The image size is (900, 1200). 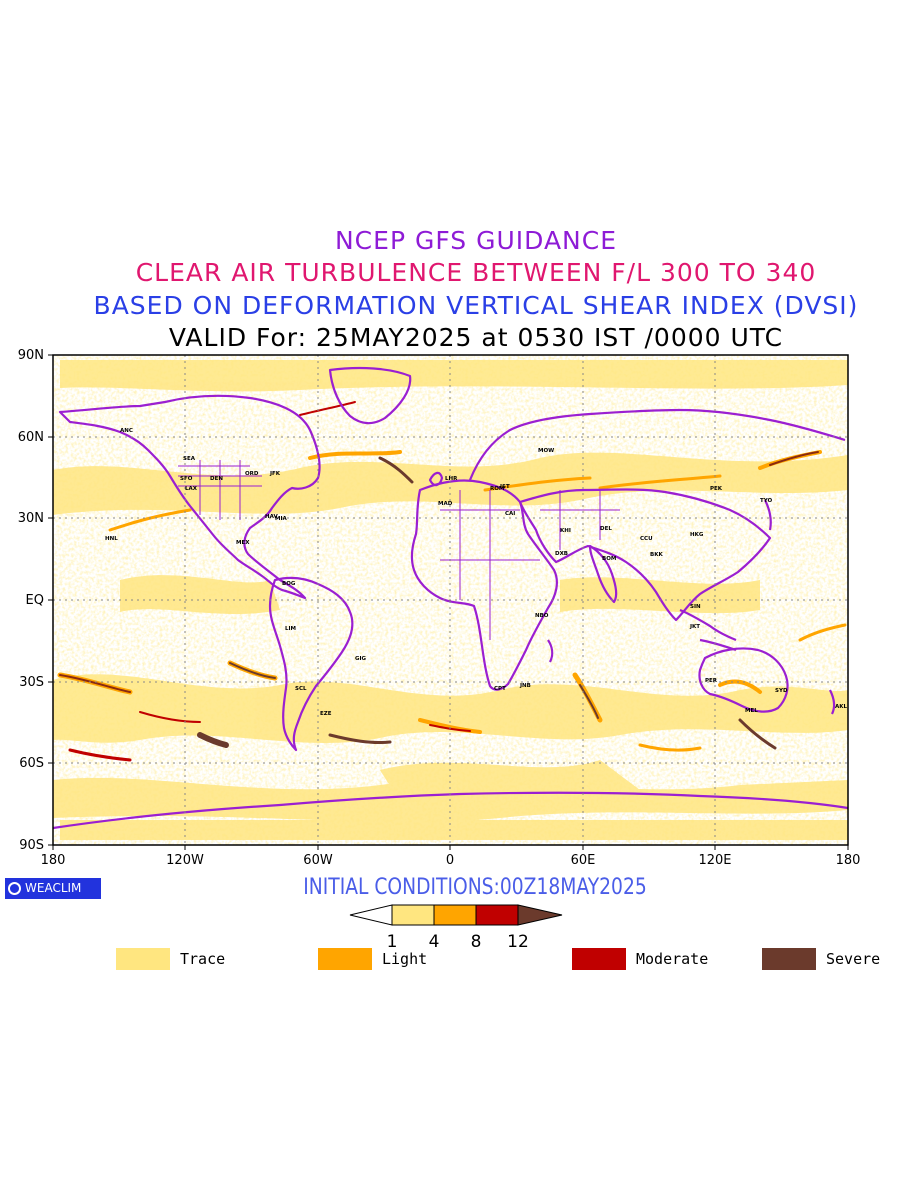 I want to click on legend-swatch-severe, so click(x=789, y=959).